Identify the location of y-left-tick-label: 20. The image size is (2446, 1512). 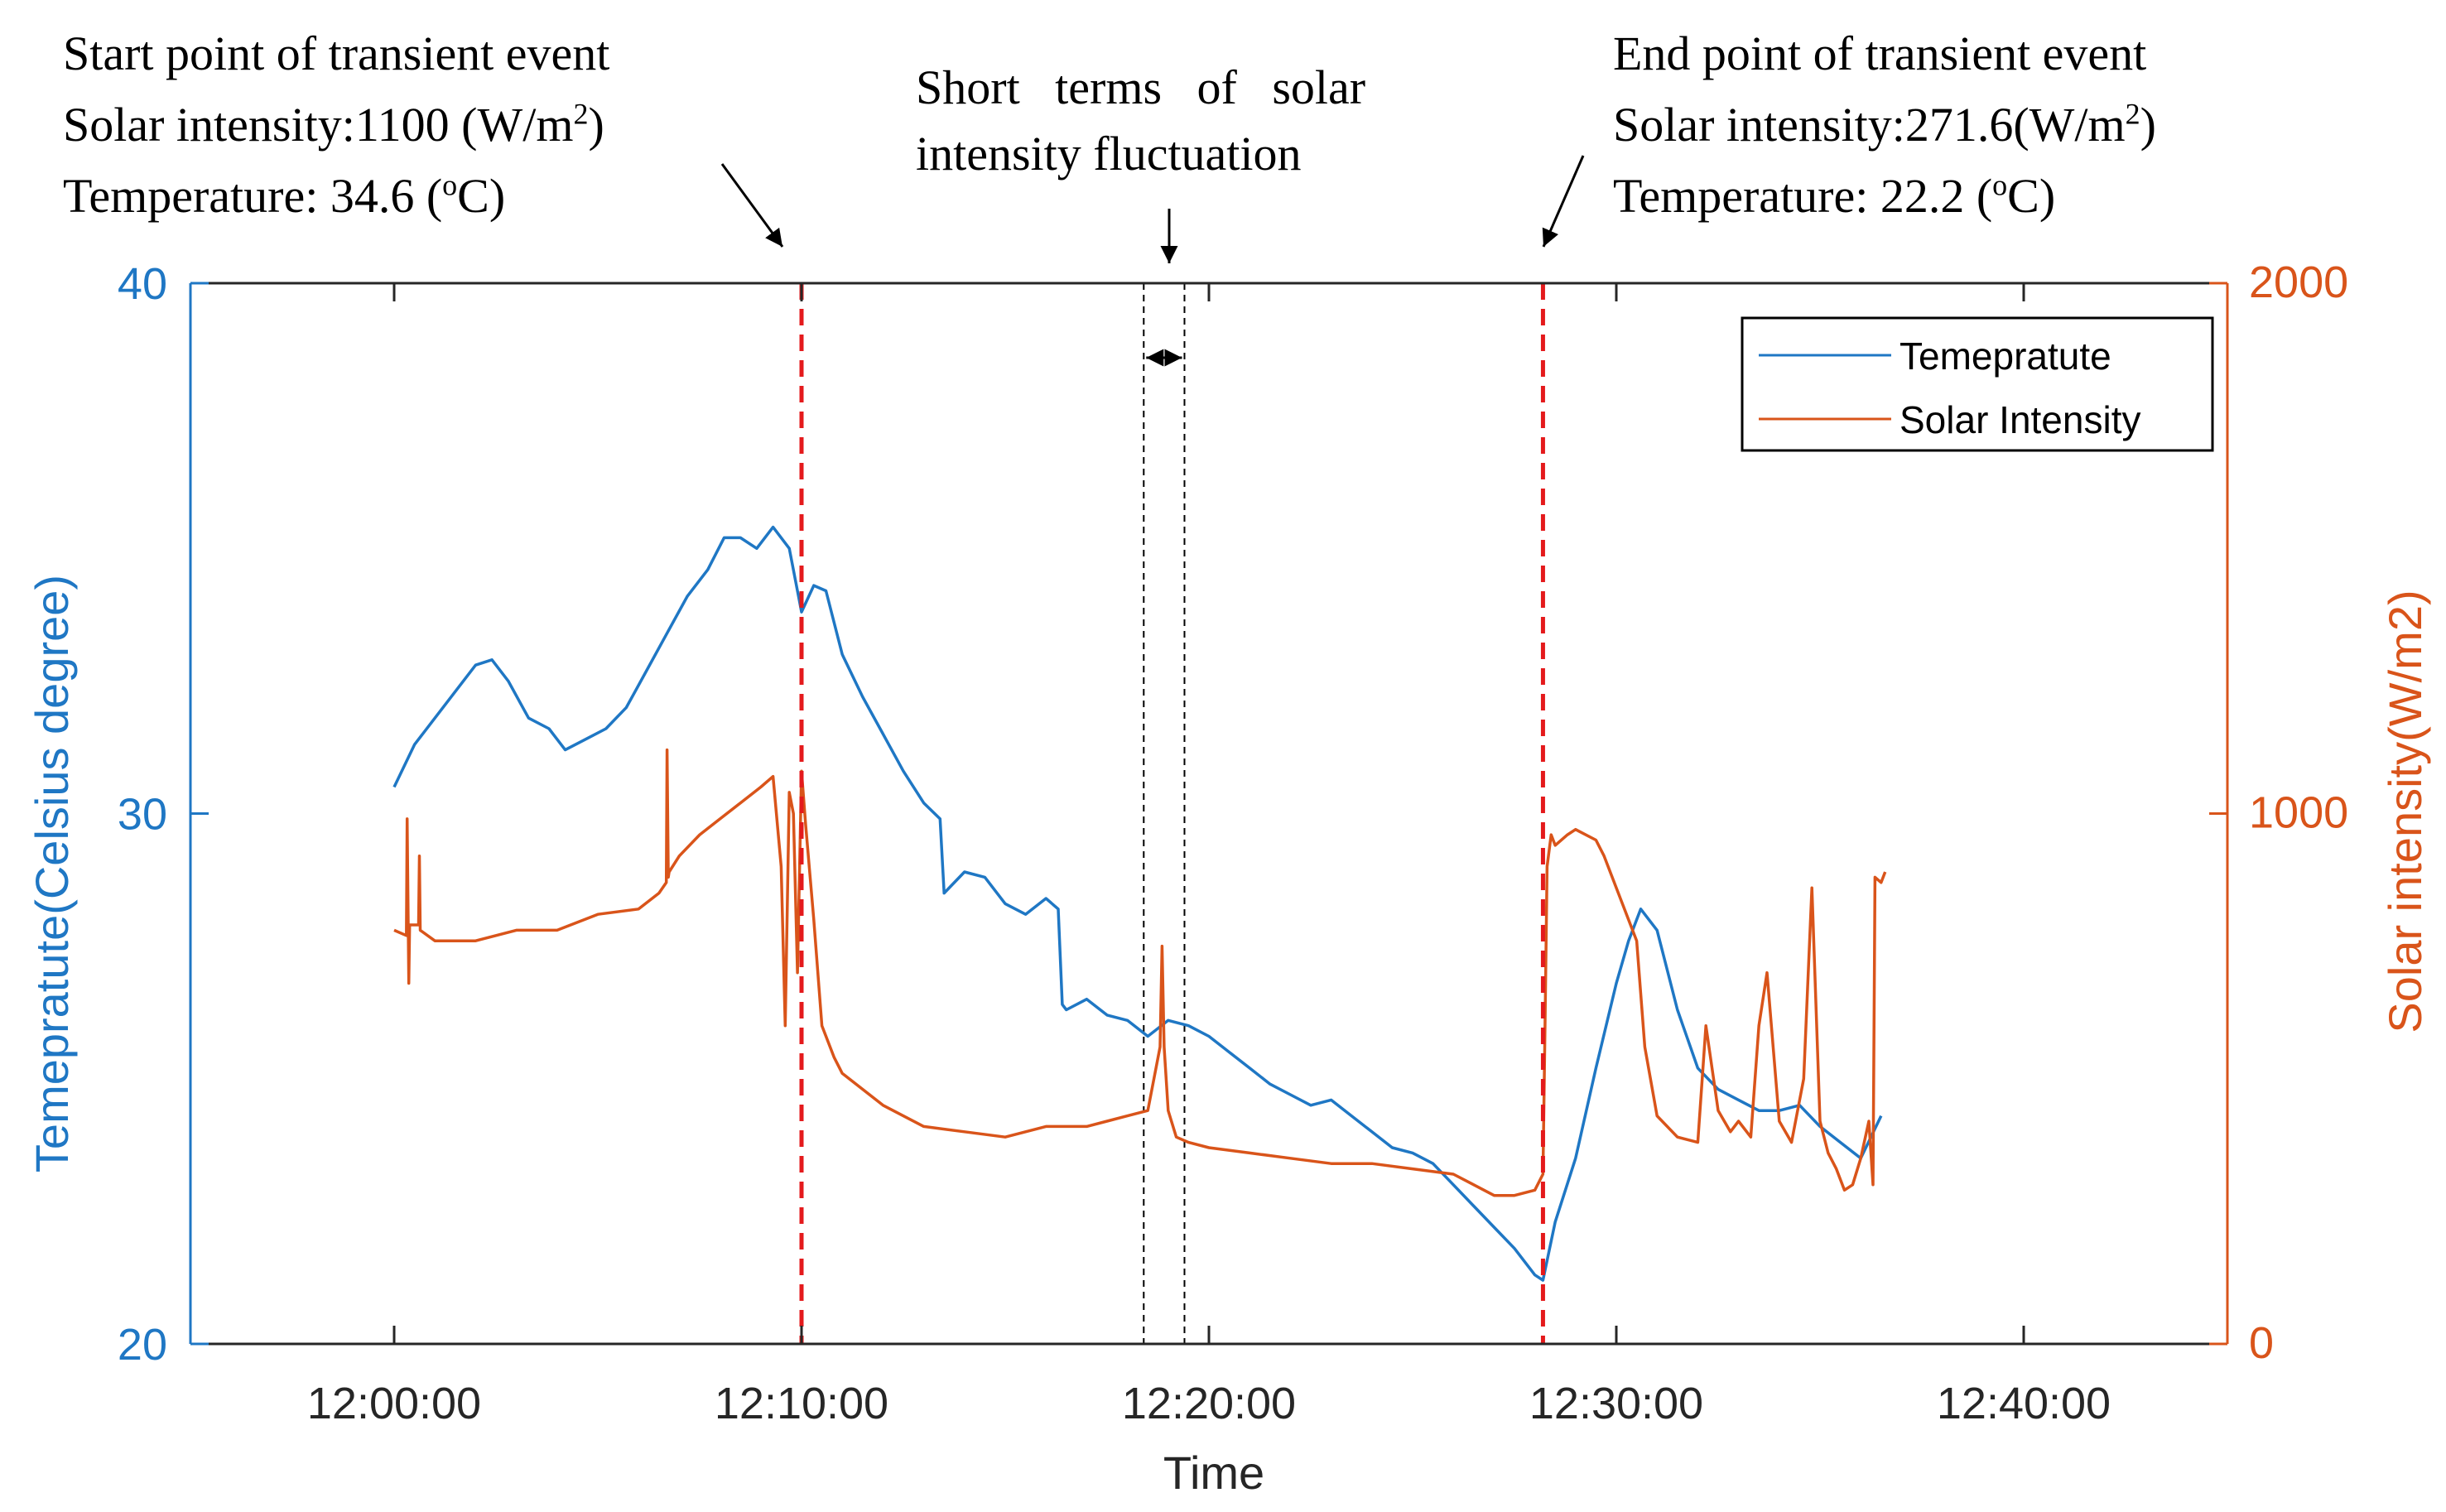
(142, 1345).